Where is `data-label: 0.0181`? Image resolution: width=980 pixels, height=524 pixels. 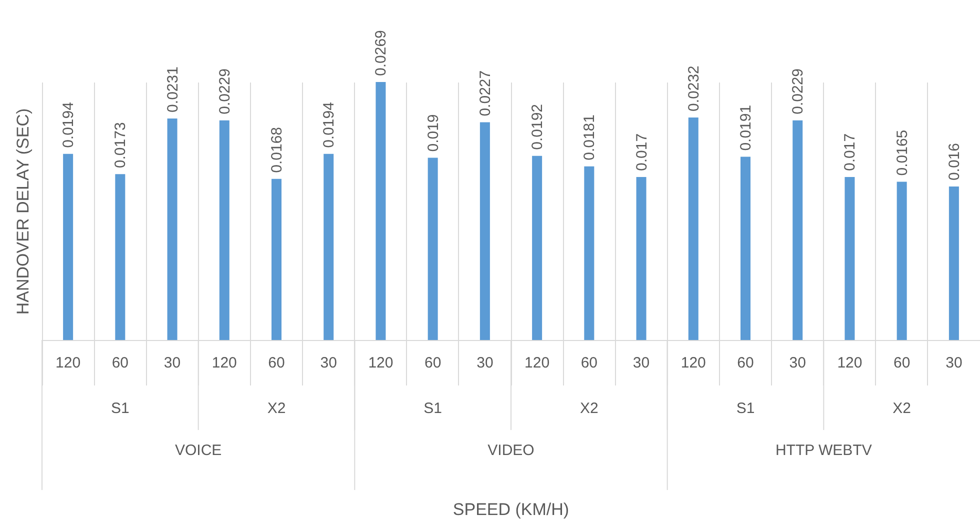 data-label: 0.0181 is located at coordinates (589, 137).